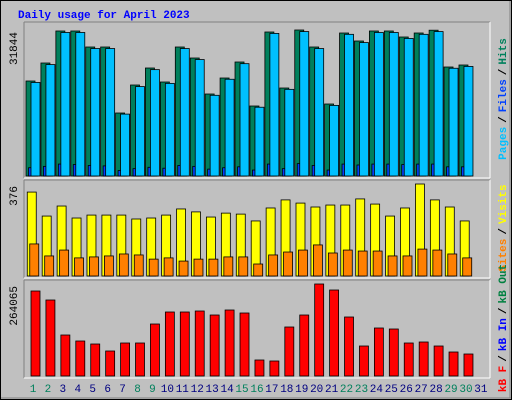 This screenshot has width=512, height=400. Describe the element at coordinates (504, 143) in the screenshot. I see `legend-entry: Pages` at that location.